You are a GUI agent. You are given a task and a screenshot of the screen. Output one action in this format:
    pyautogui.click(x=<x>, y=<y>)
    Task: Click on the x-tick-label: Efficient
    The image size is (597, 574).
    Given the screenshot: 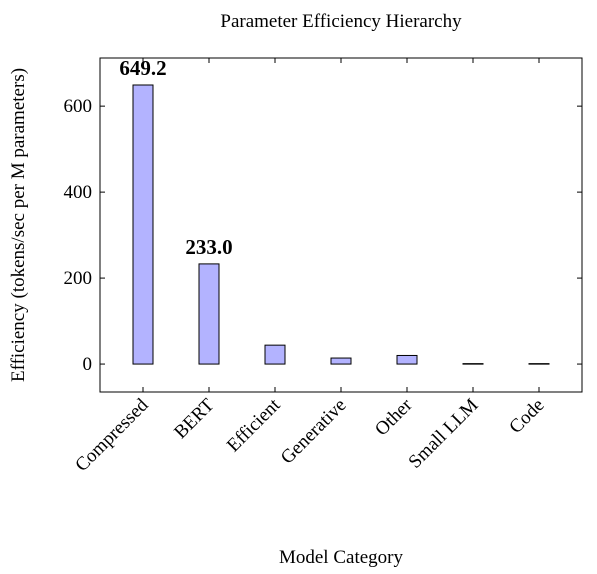 What is the action you would take?
    pyautogui.click(x=254, y=425)
    